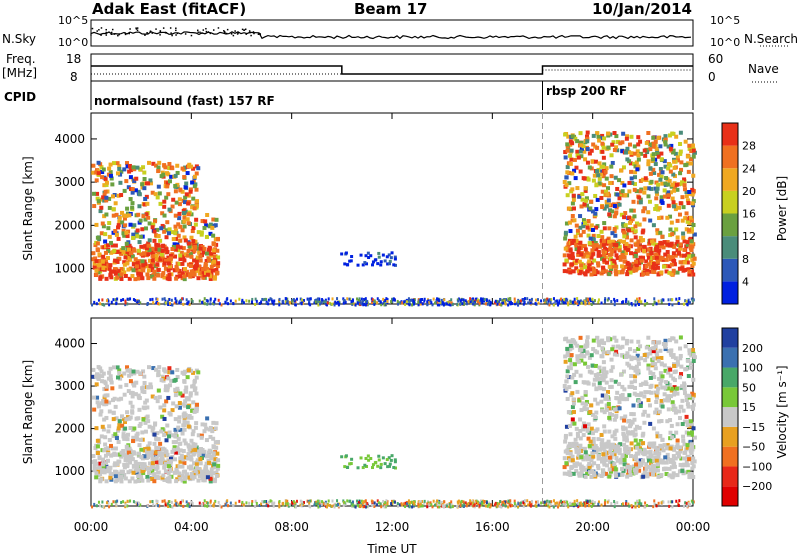  Describe the element at coordinates (693, 527) in the screenshot. I see `xtick-label: 00:00` at that location.